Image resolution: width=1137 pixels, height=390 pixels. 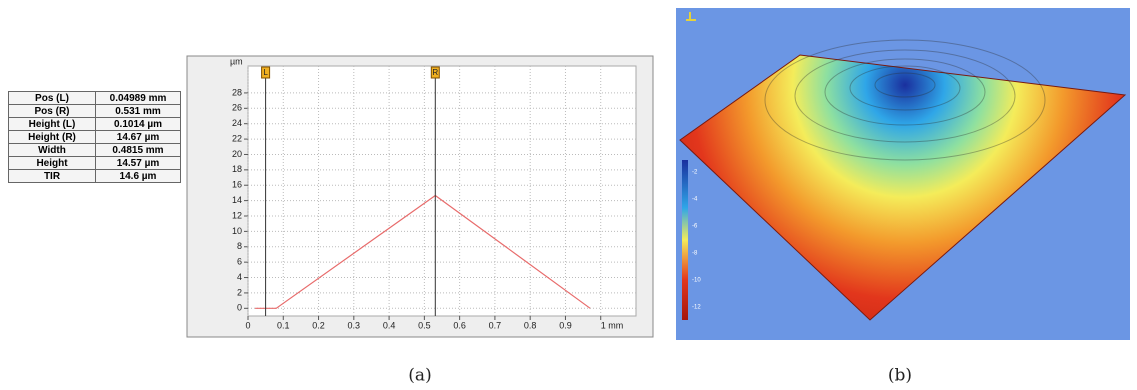 What do you see at coordinates (52, 176) in the screenshot?
I see `label-cell: TIR` at bounding box center [52, 176].